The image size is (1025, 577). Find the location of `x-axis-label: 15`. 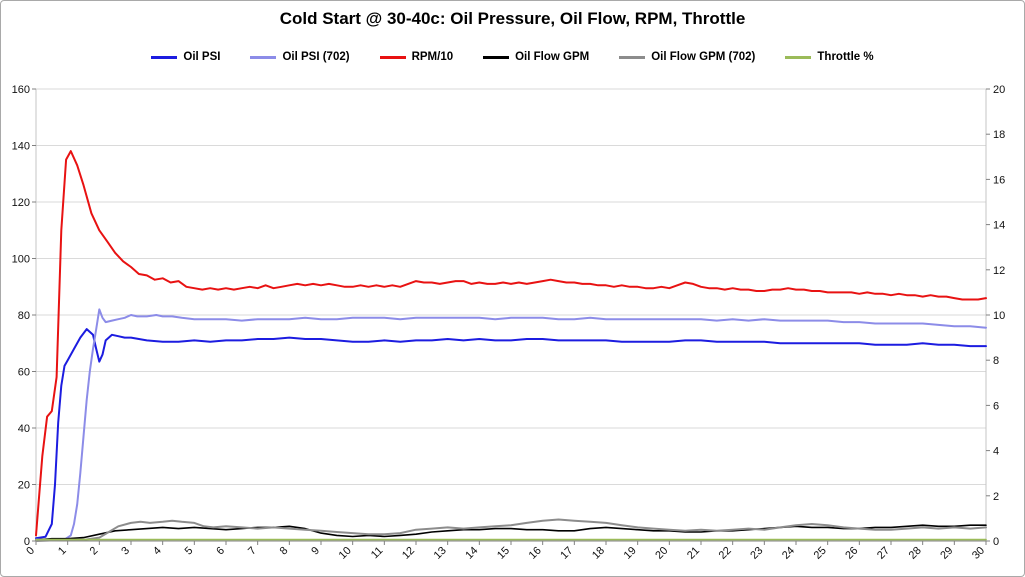

x-axis-label: 15 is located at coordinates (503, 553).